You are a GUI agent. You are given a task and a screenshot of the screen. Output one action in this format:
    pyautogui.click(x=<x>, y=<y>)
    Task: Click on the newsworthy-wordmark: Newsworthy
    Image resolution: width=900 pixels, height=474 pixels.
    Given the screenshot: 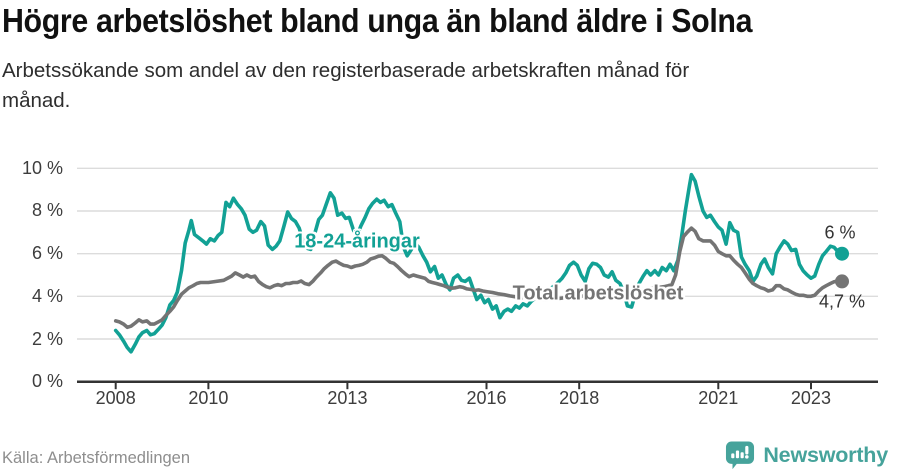 What is the action you would take?
    pyautogui.click(x=825, y=455)
    